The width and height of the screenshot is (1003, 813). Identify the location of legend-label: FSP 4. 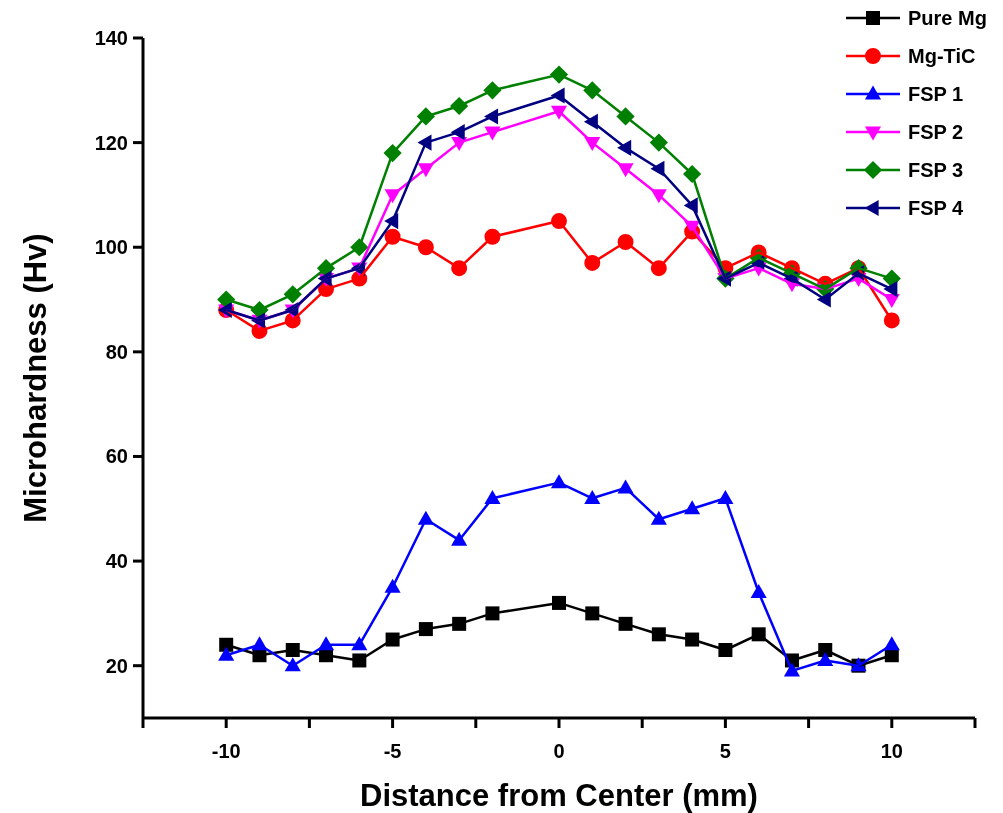
(936, 208).